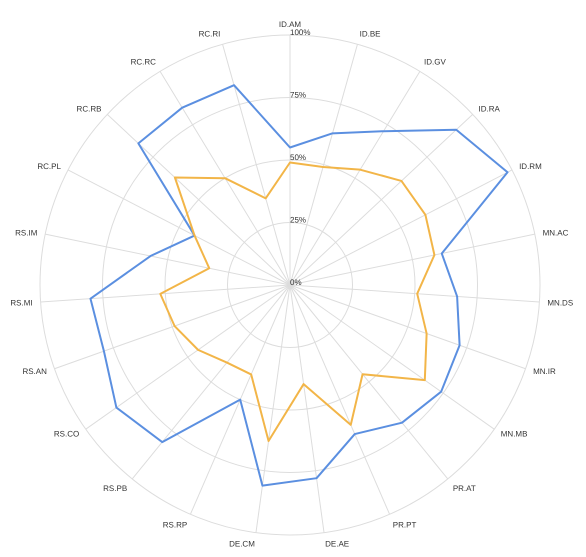  What do you see at coordinates (209, 34) in the screenshot?
I see `spoke-label: RC.RI` at bounding box center [209, 34].